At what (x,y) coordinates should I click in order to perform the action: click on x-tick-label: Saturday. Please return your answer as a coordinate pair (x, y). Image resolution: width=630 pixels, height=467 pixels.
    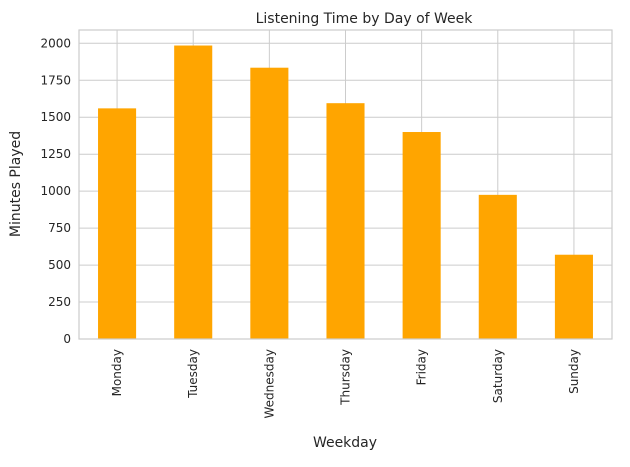
    Looking at the image, I should click on (498, 376).